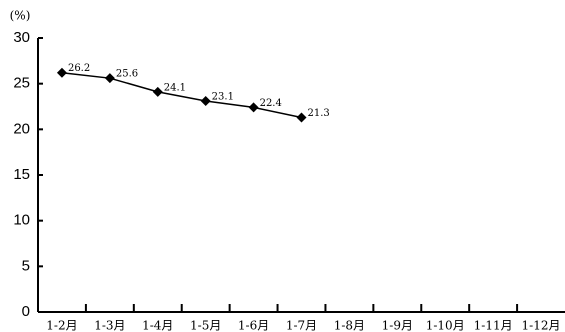 The height and width of the screenshot is (332, 565). Describe the element at coordinates (109, 325) in the screenshot. I see `x-tick-label: 1-3月` at that location.